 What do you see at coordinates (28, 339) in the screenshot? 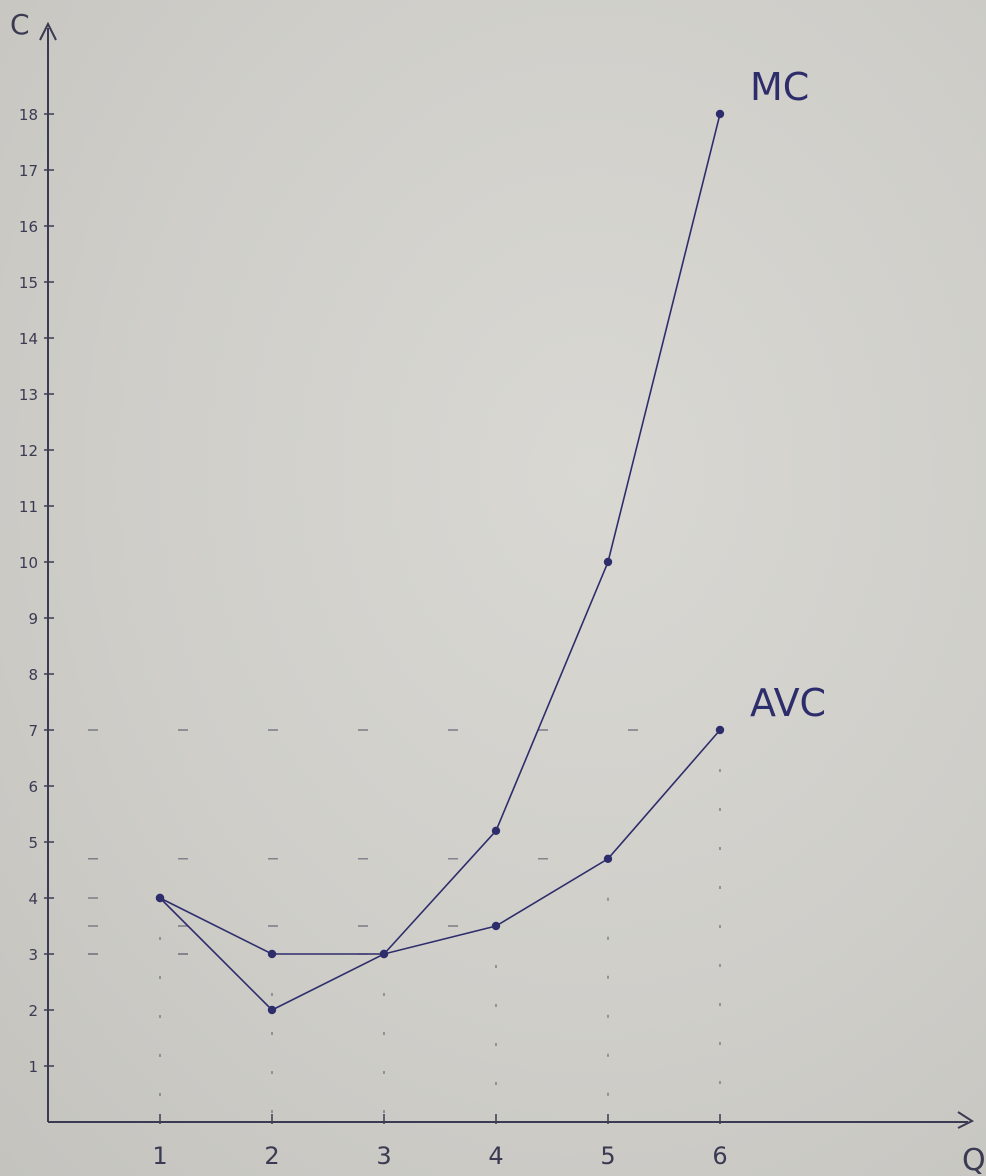
I see `y-tick-label: 14` at bounding box center [28, 339].